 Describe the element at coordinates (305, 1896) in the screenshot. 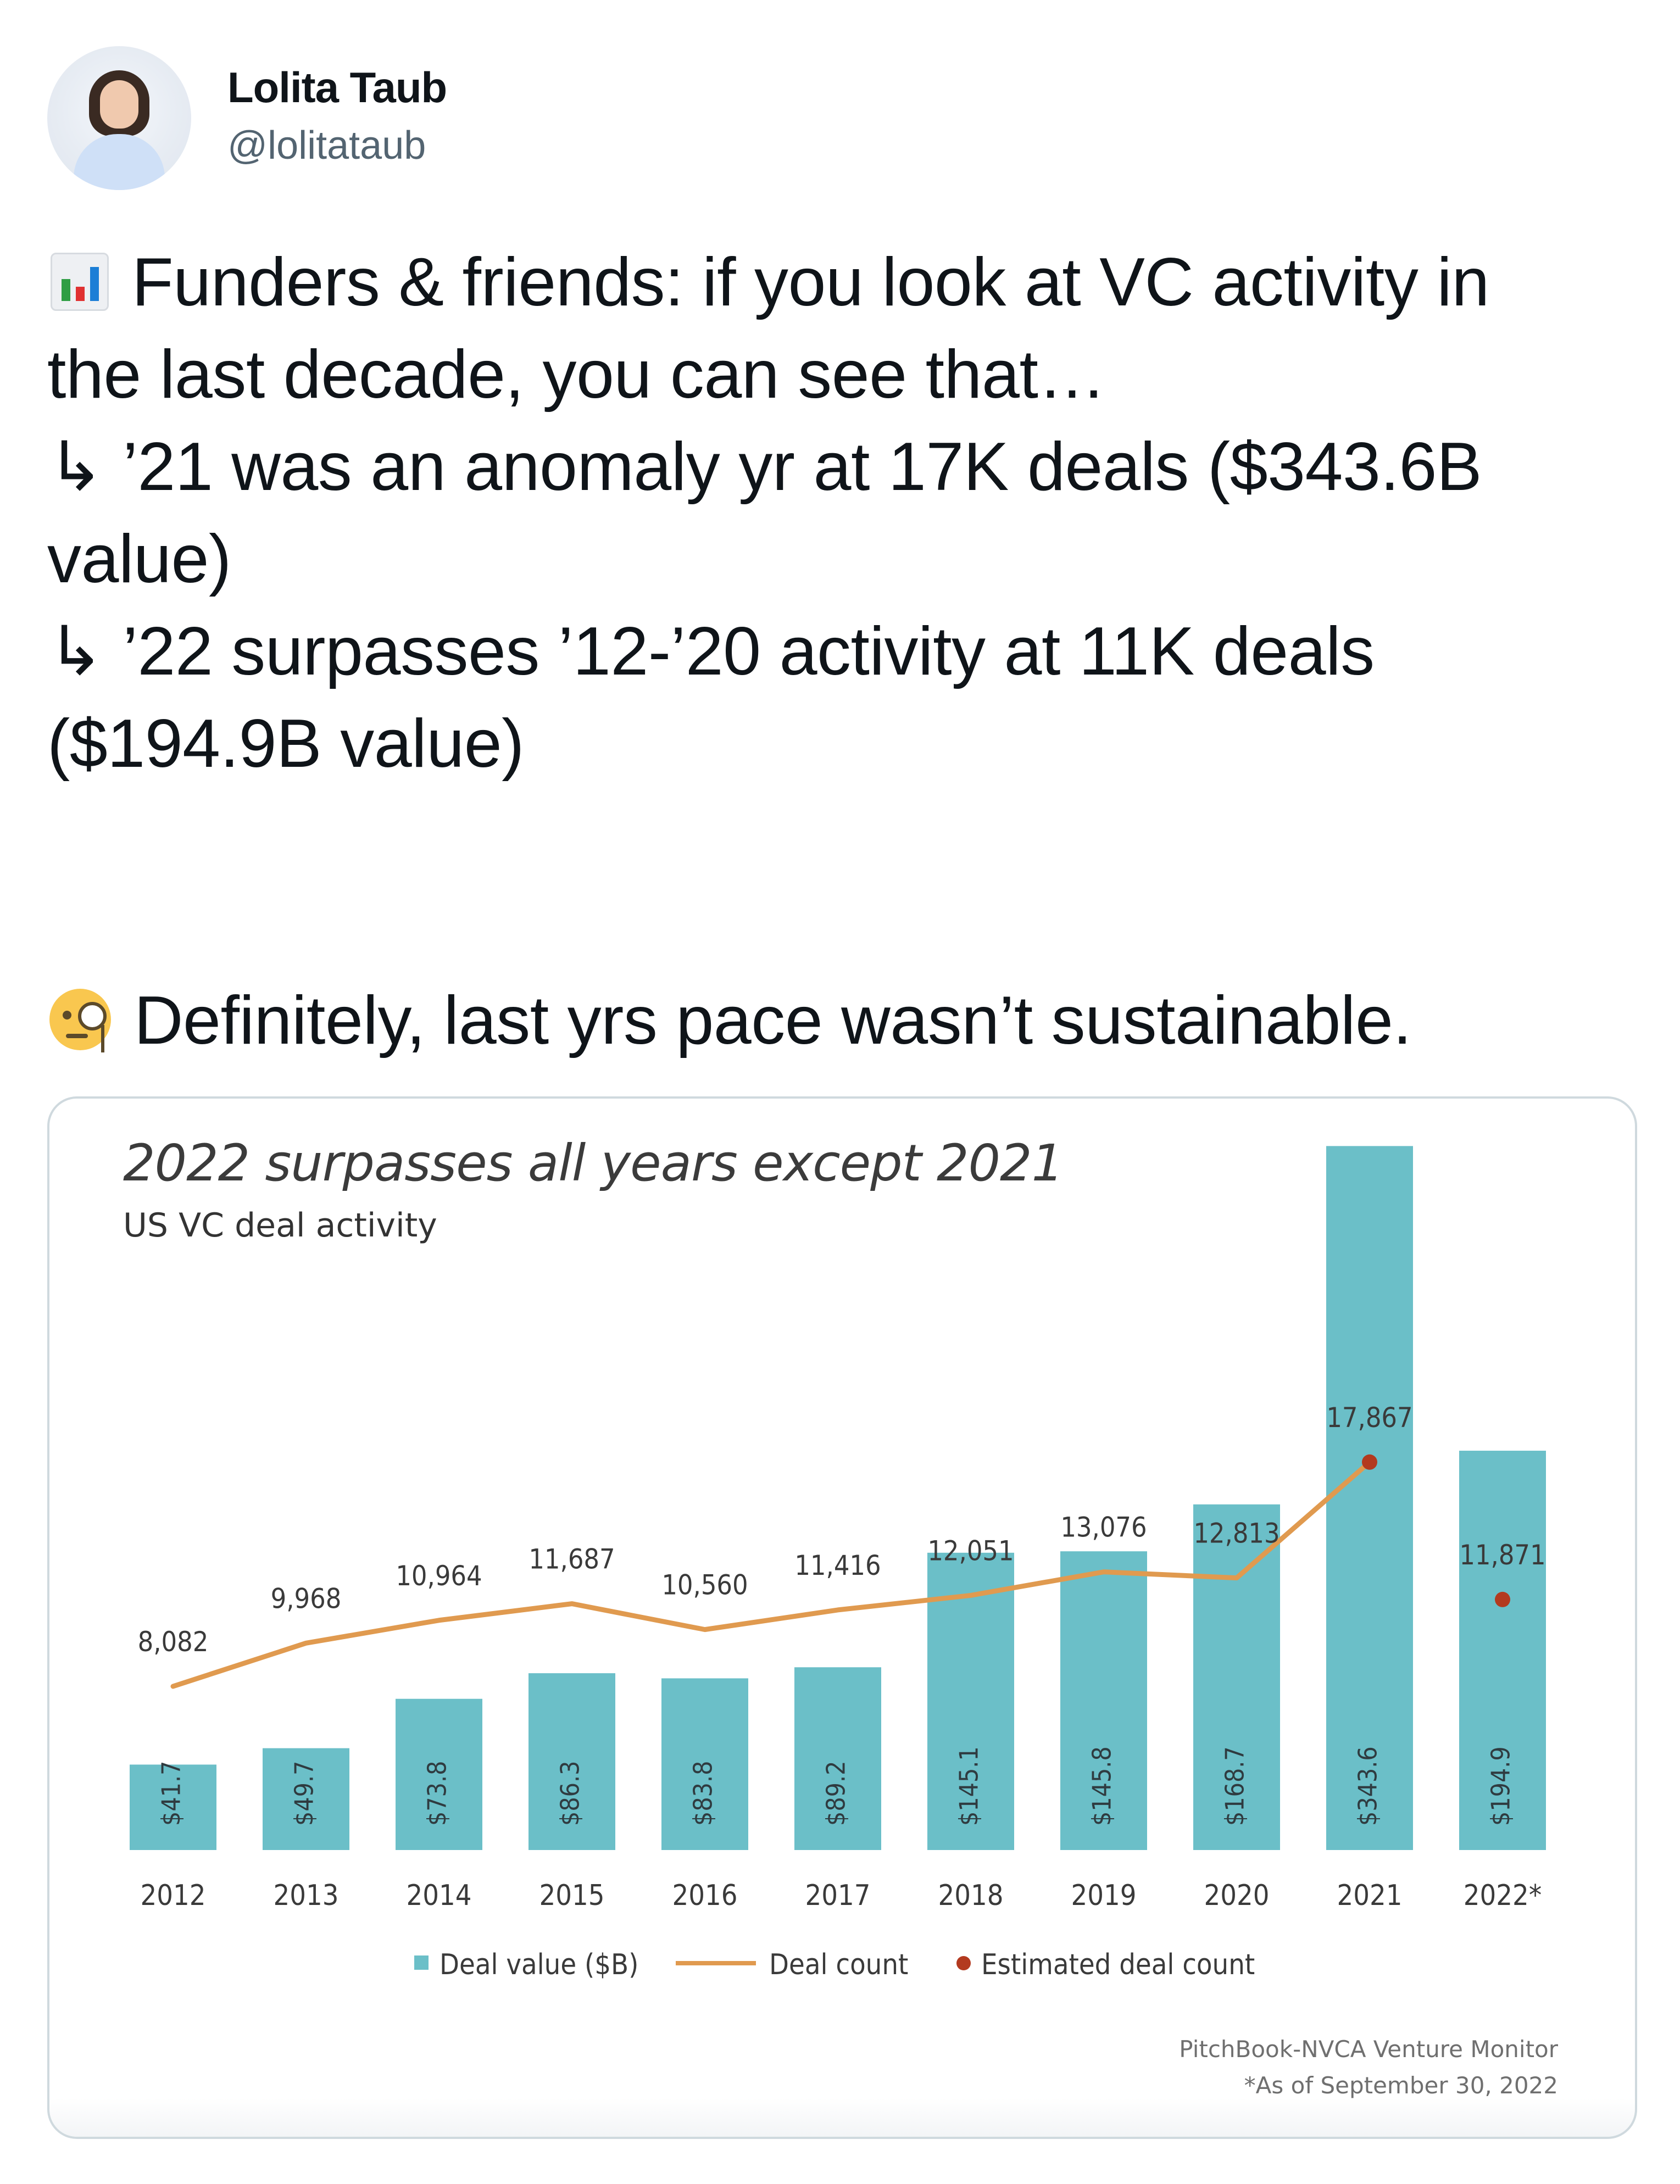

I see `x-tick-label: 2013` at that location.